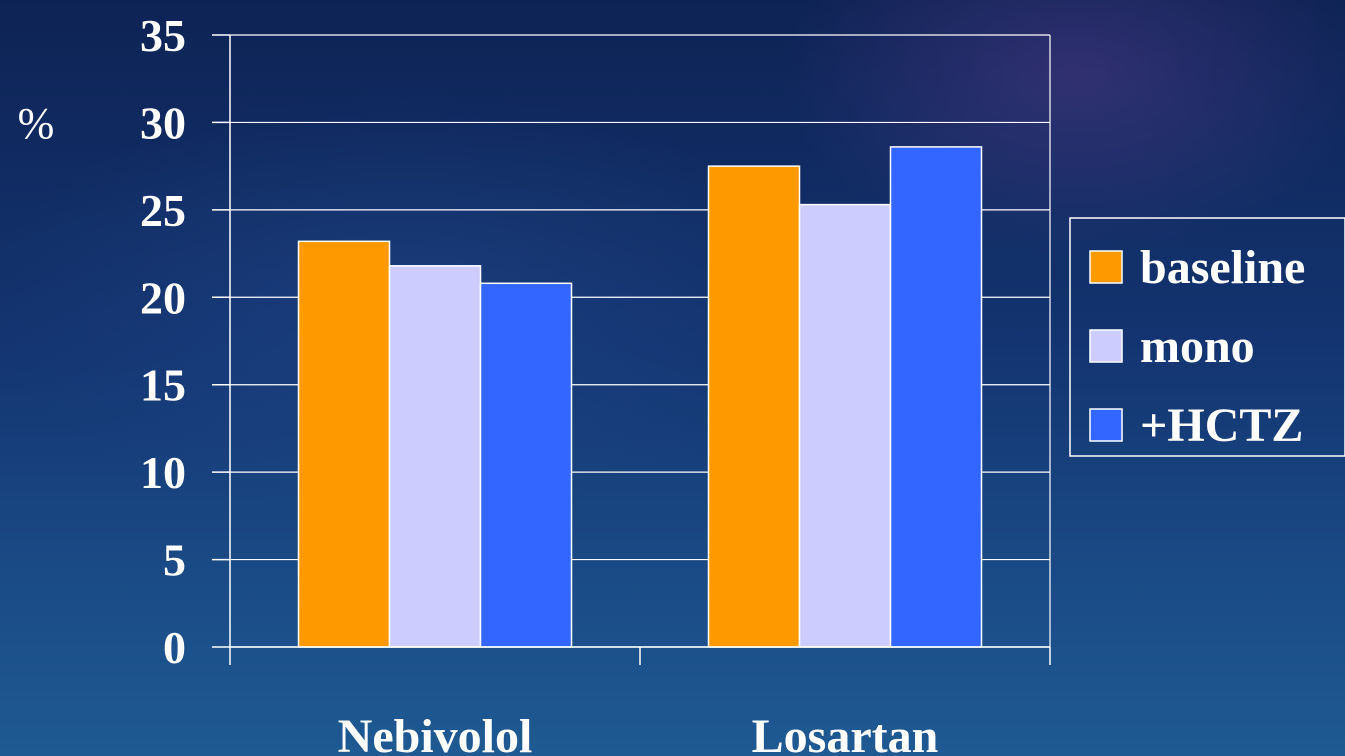  I want to click on y-tick-label: 35, so click(163, 35).